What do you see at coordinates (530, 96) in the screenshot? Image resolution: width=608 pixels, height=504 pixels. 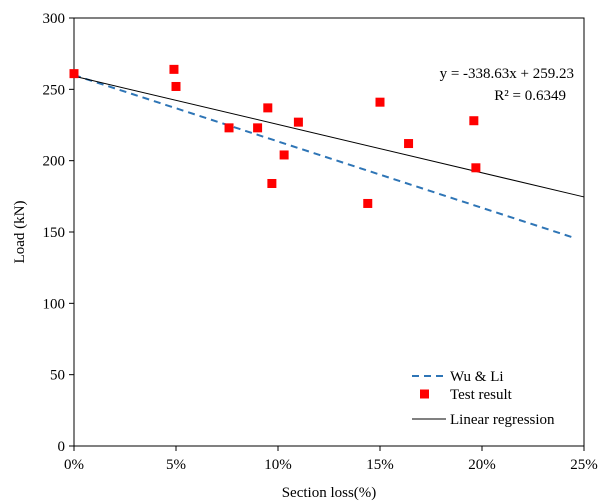 I see `r-squared-label: R² = 0.6349` at bounding box center [530, 96].